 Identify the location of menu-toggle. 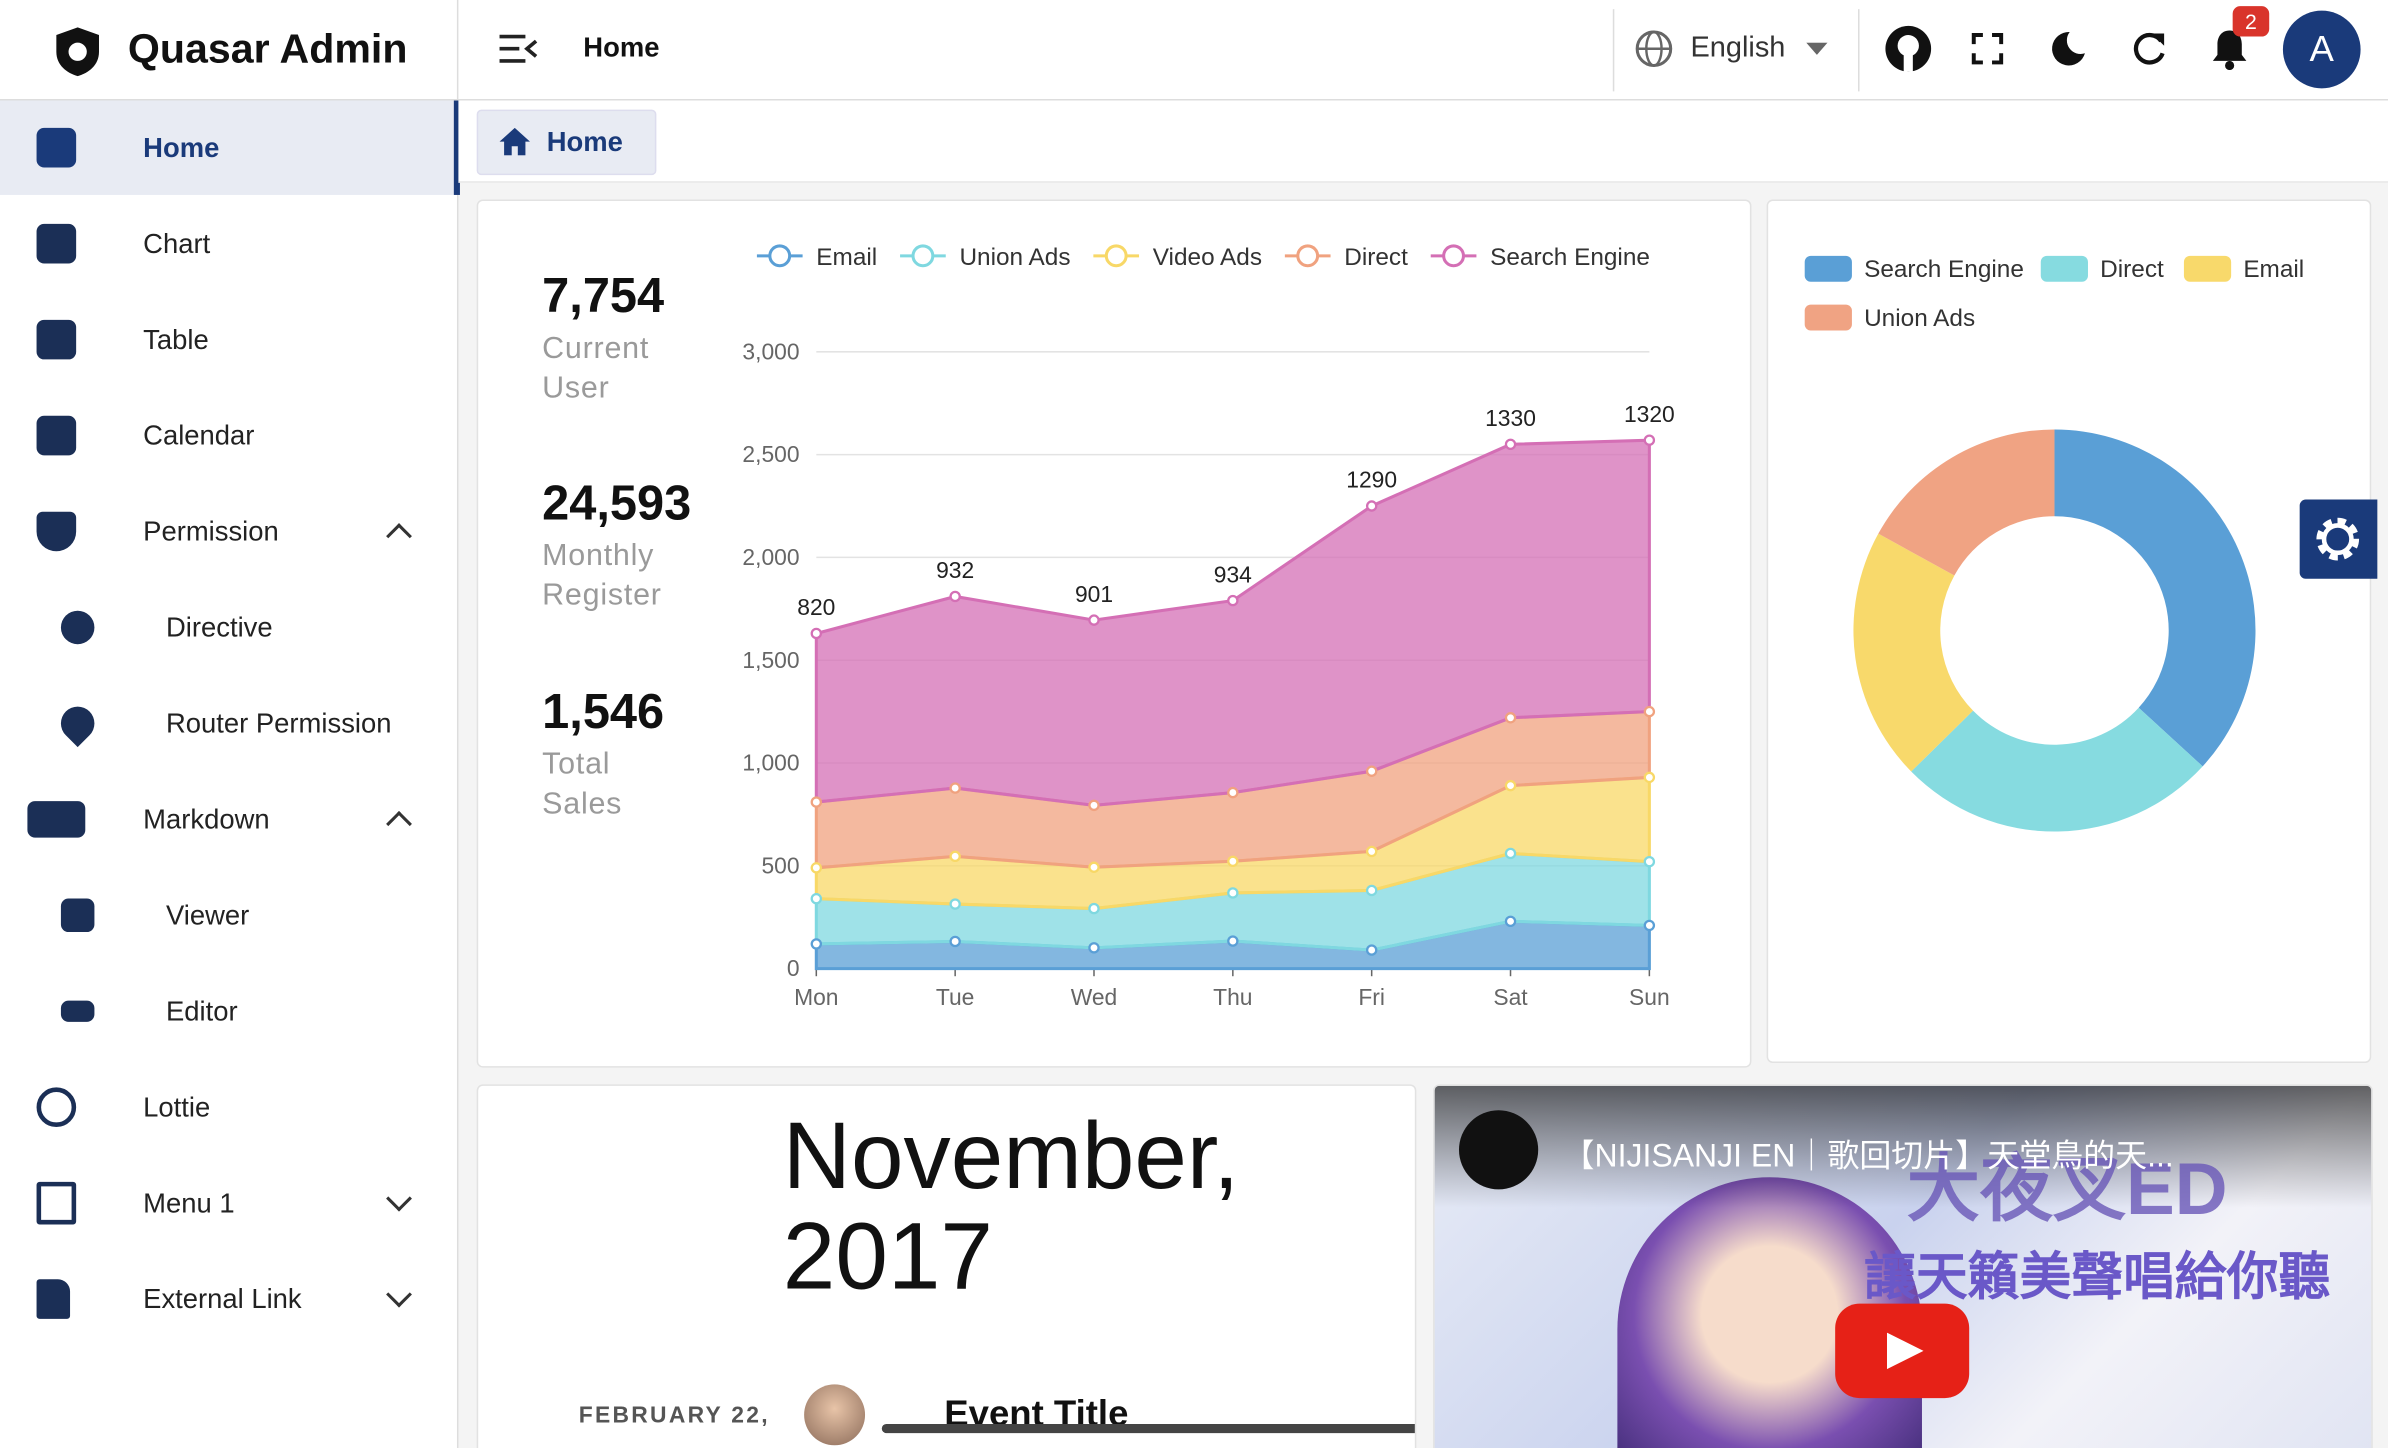
(518, 49).